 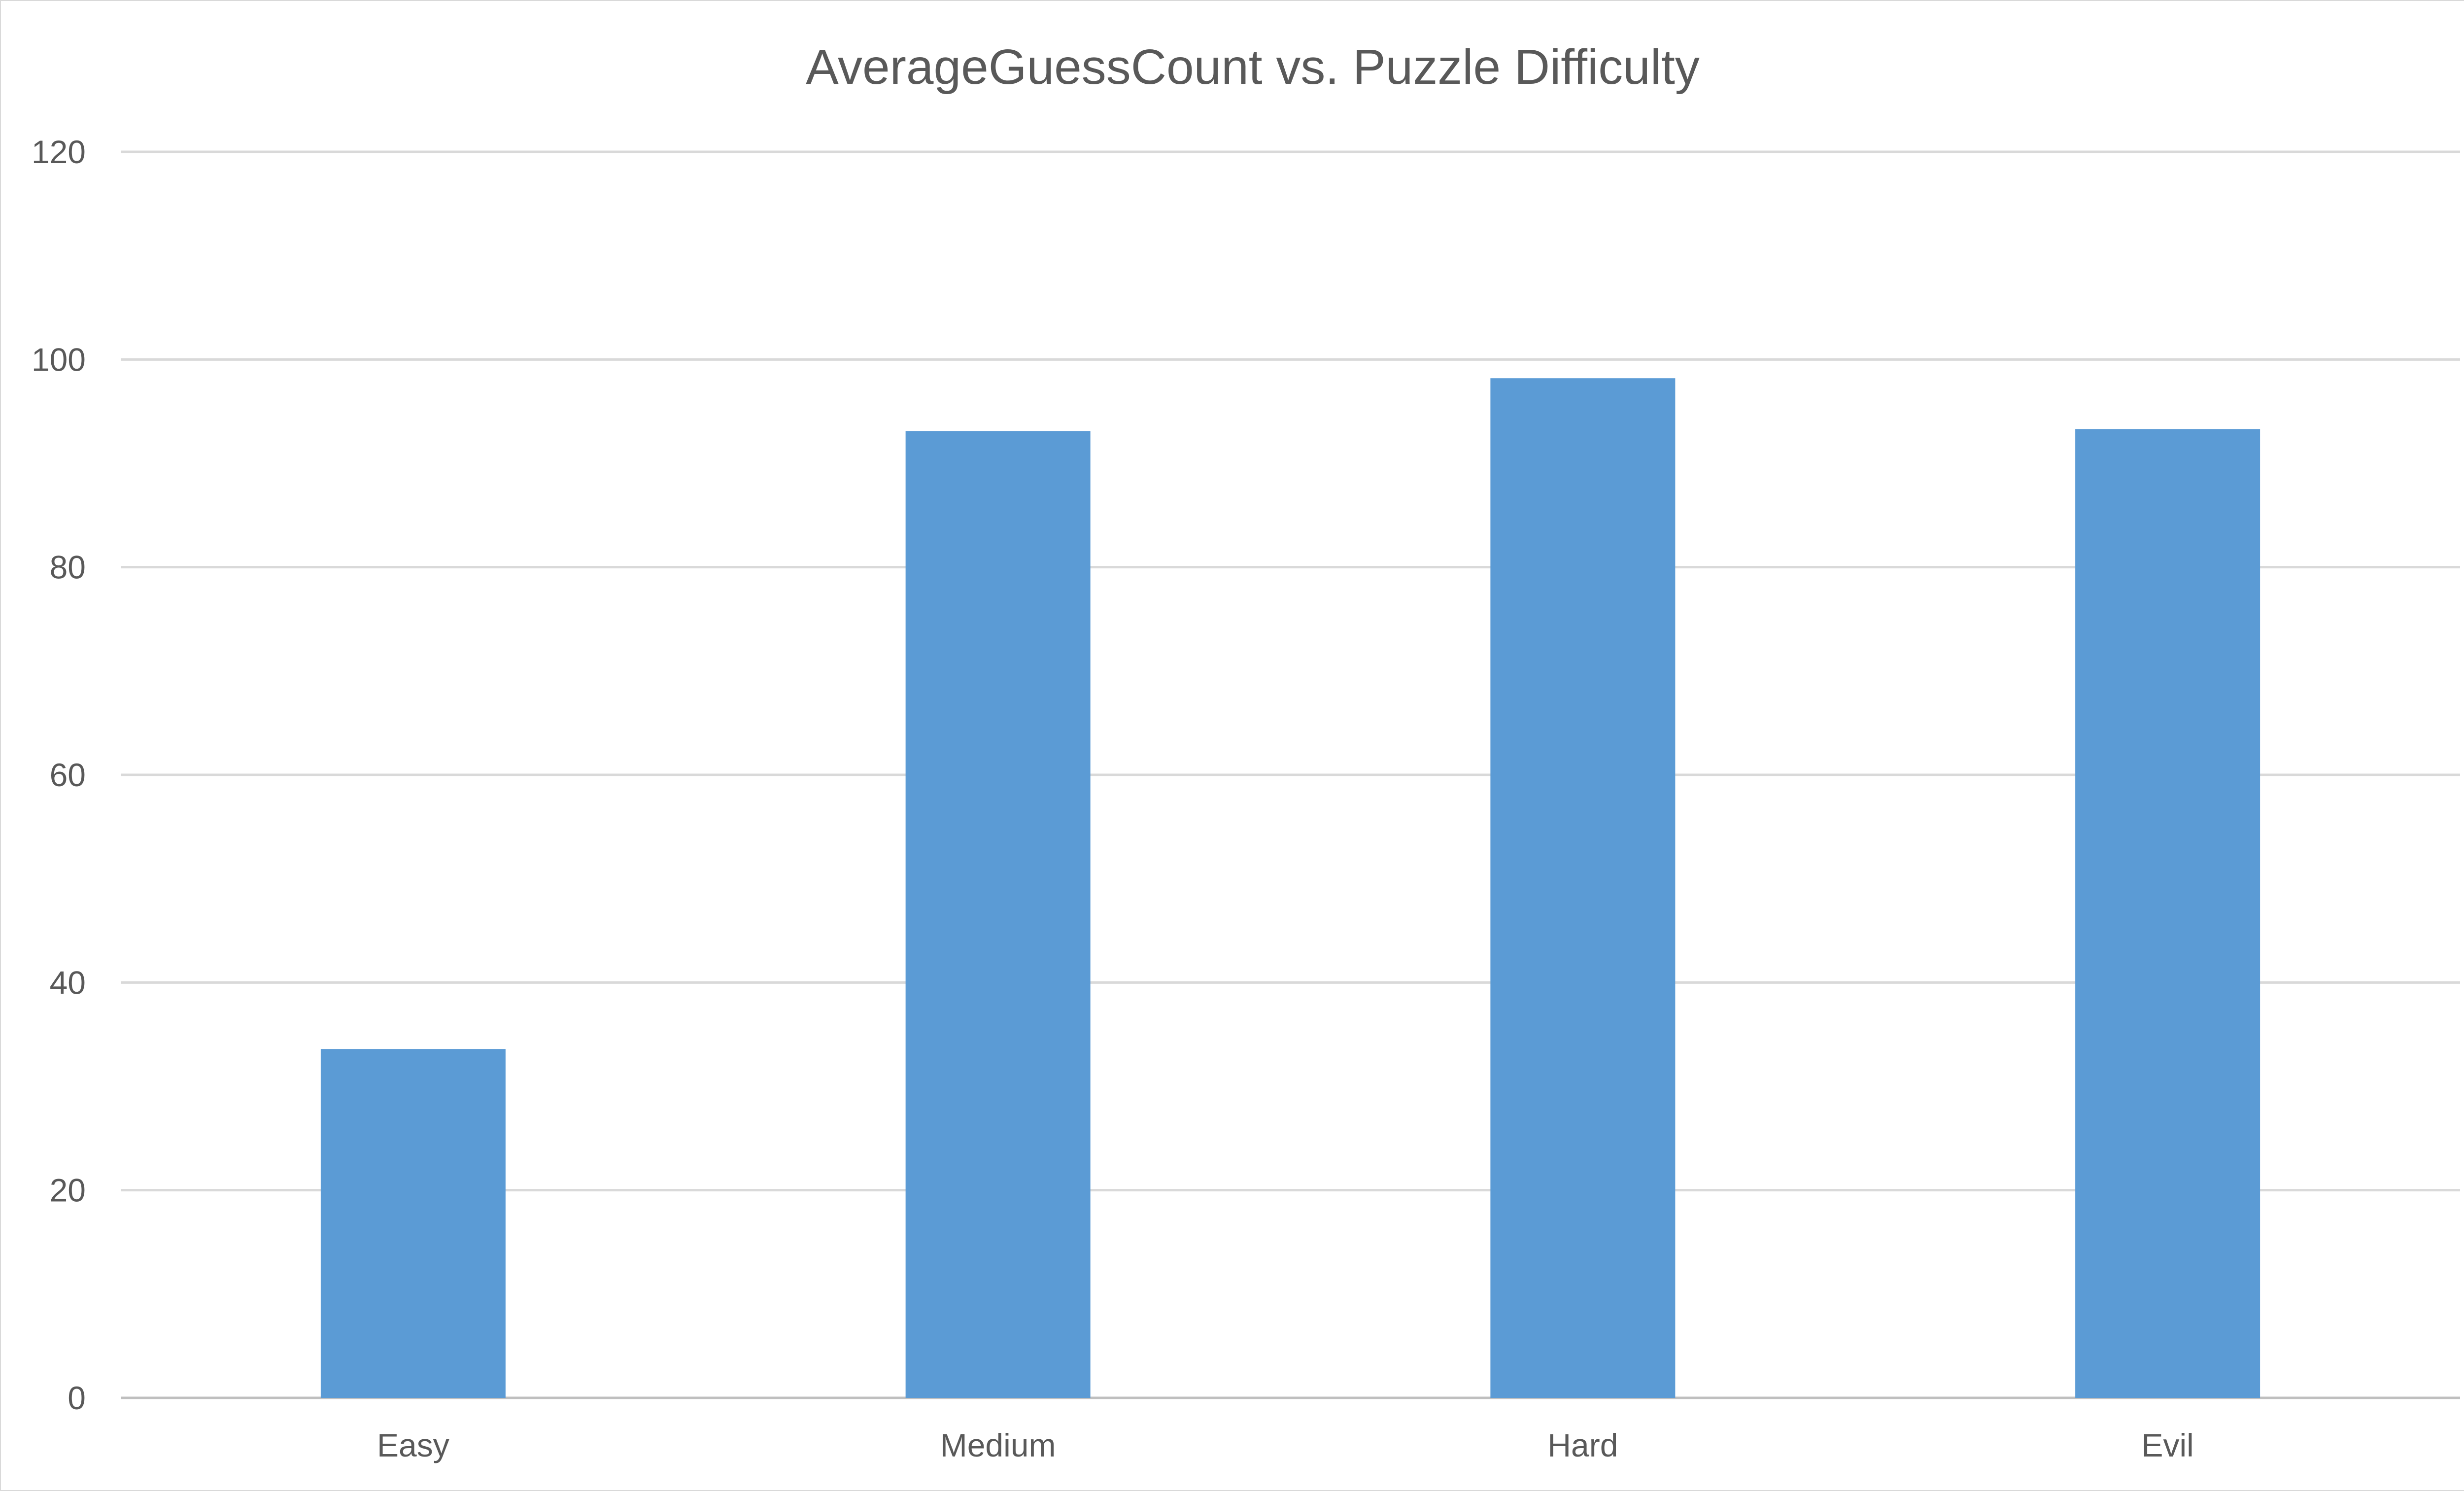 What do you see at coordinates (2167, 1445) in the screenshot?
I see `x-tick-label-evil: Evil` at bounding box center [2167, 1445].